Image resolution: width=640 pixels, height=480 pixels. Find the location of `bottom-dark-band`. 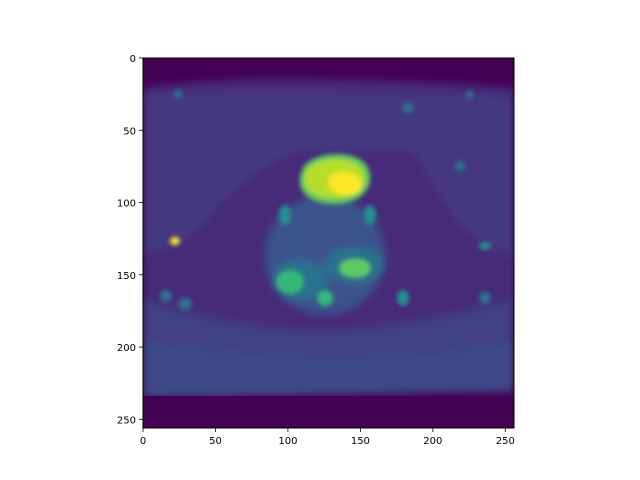

bottom-dark-band is located at coordinates (328, 412).